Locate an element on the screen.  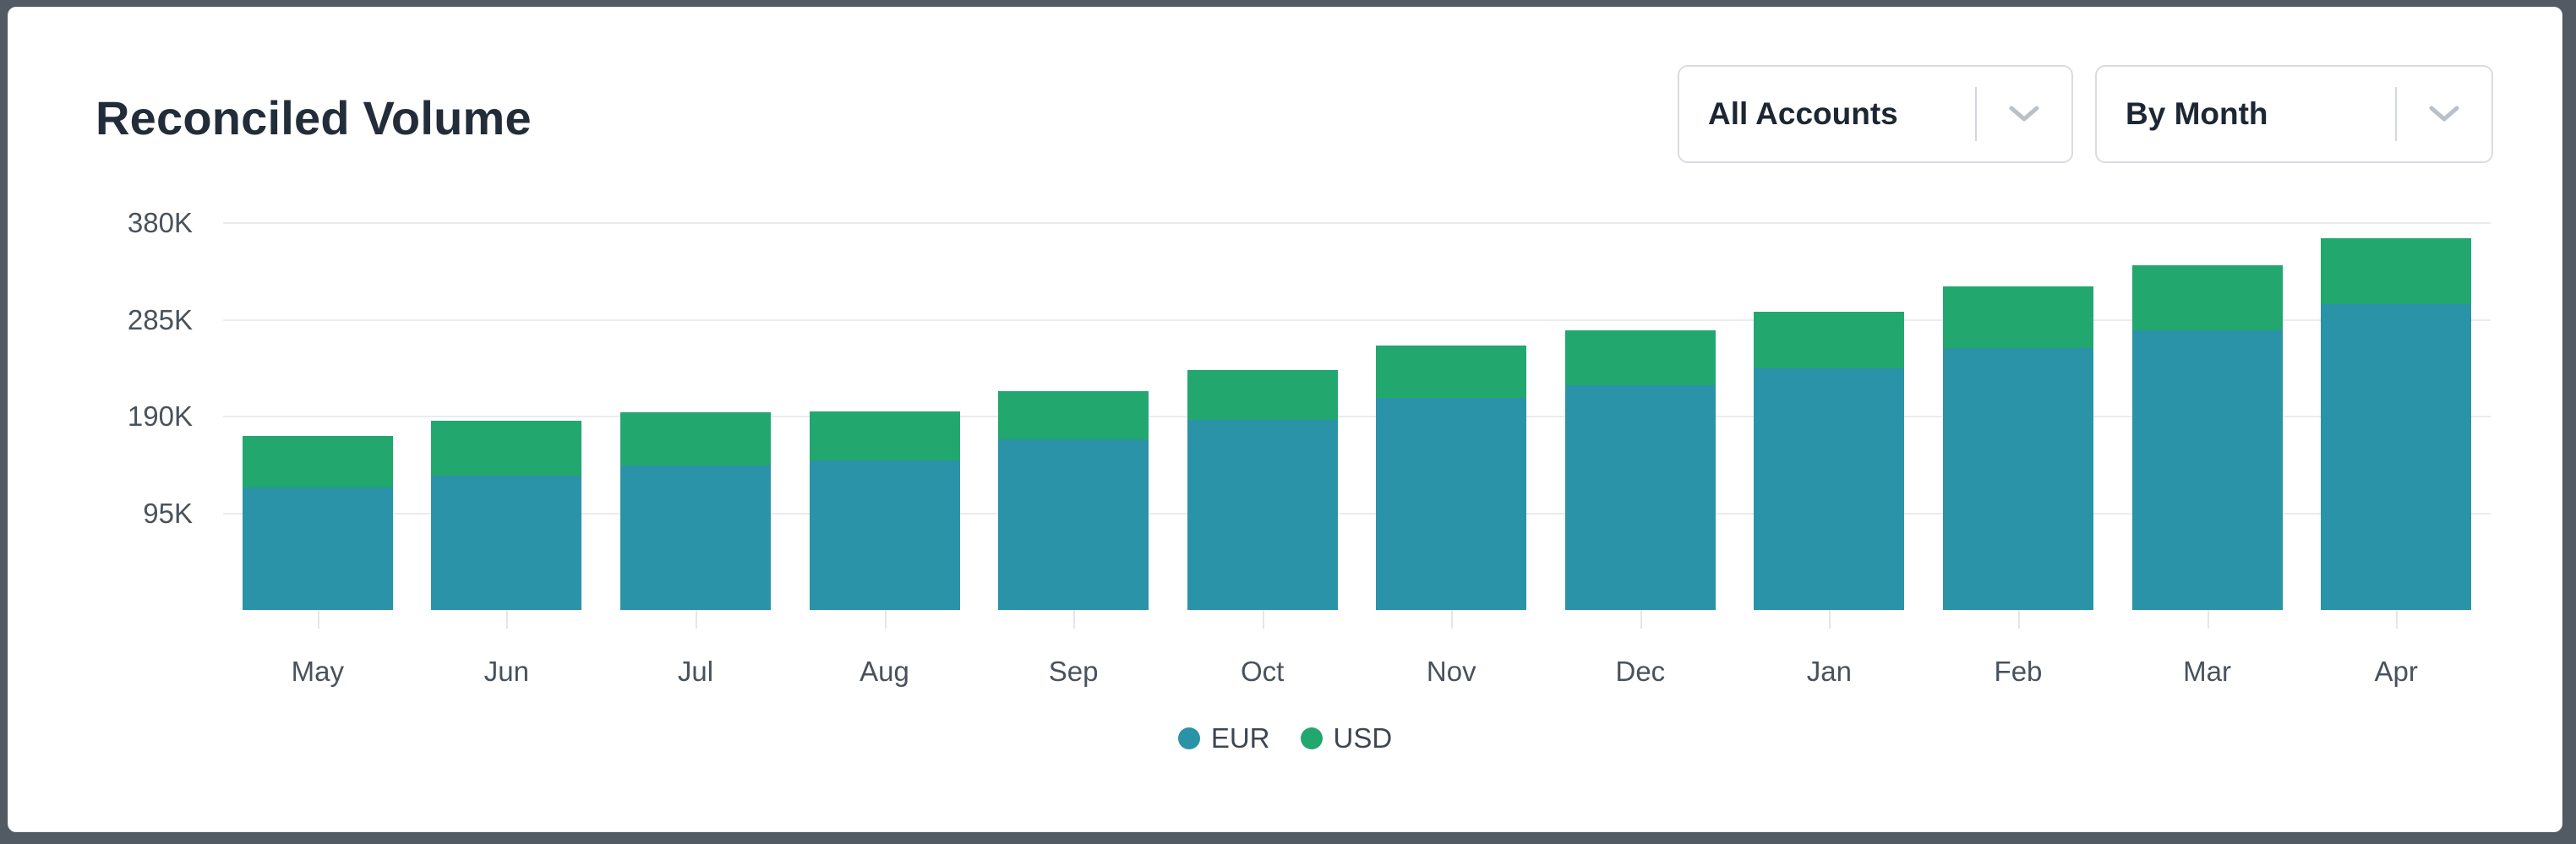
page-title: Reconciled Volume is located at coordinates (314, 117).